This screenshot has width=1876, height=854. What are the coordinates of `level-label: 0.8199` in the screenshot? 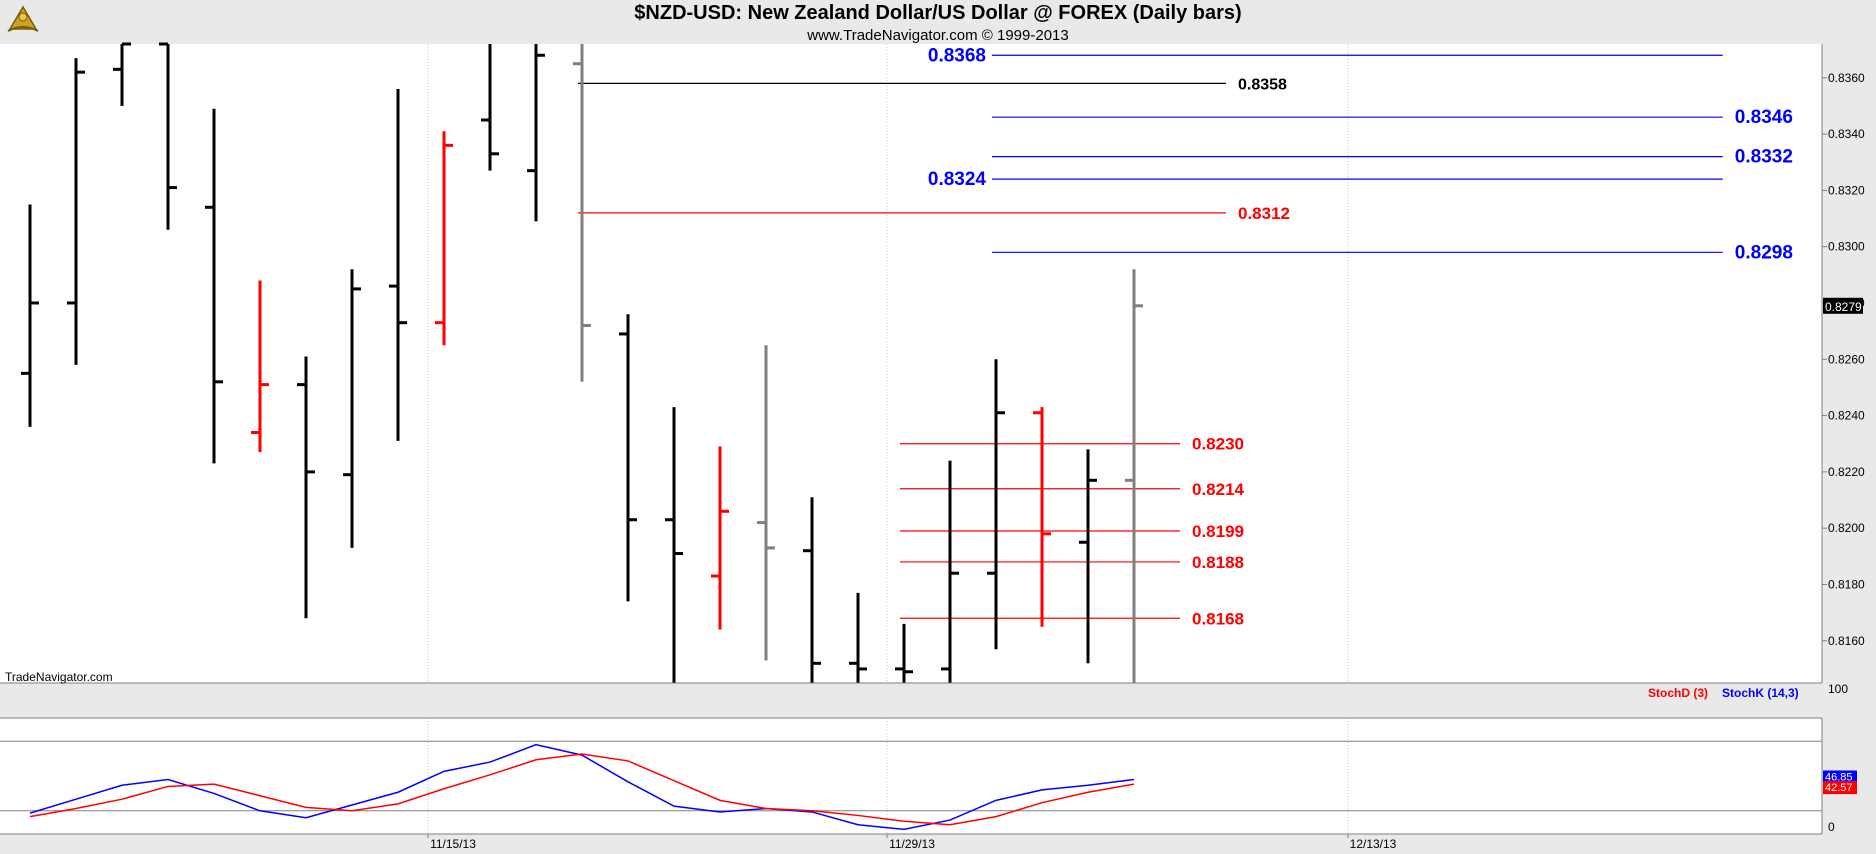 It's located at (1218, 531).